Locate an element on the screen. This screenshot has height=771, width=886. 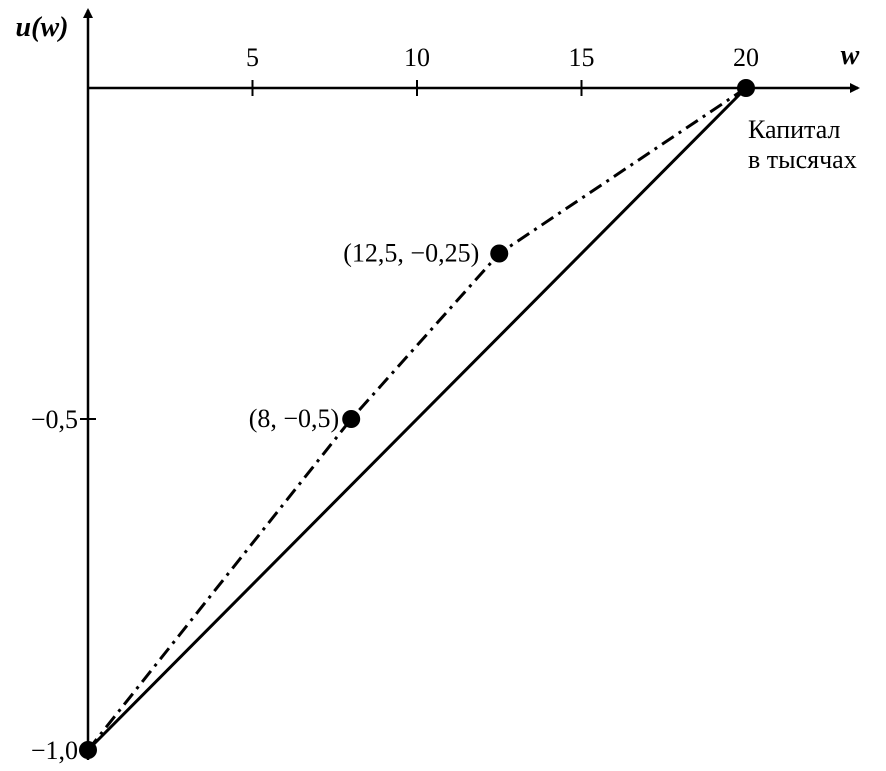
x-tick-label-20: 20 is located at coordinates (746, 57).